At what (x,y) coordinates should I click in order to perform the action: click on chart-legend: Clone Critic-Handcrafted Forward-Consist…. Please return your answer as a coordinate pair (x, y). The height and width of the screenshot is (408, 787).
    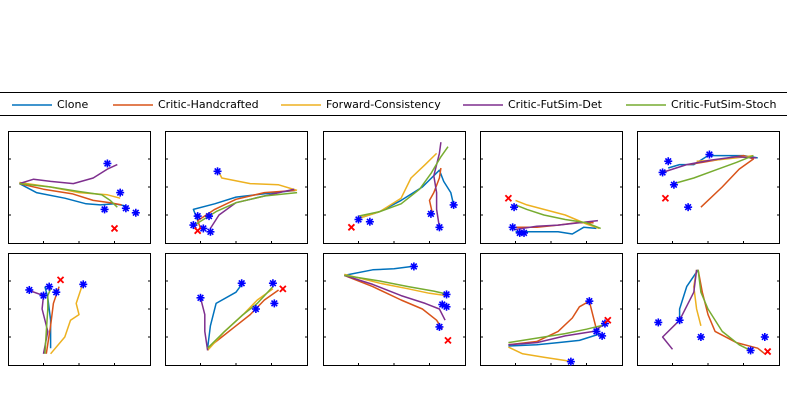
    Looking at the image, I should click on (393, 104).